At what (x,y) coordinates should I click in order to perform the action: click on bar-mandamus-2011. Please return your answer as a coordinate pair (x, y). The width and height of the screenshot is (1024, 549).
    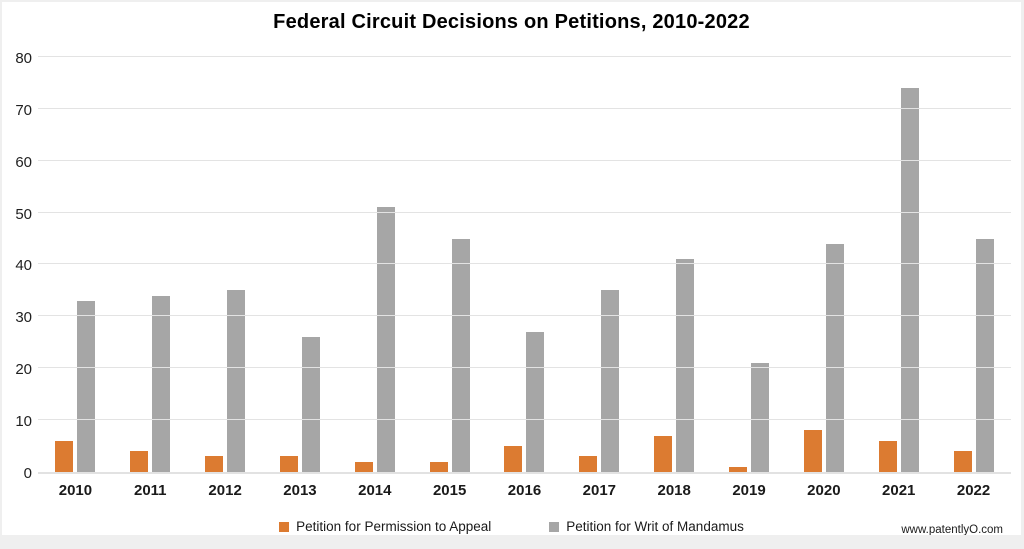
    Looking at the image, I should click on (161, 384).